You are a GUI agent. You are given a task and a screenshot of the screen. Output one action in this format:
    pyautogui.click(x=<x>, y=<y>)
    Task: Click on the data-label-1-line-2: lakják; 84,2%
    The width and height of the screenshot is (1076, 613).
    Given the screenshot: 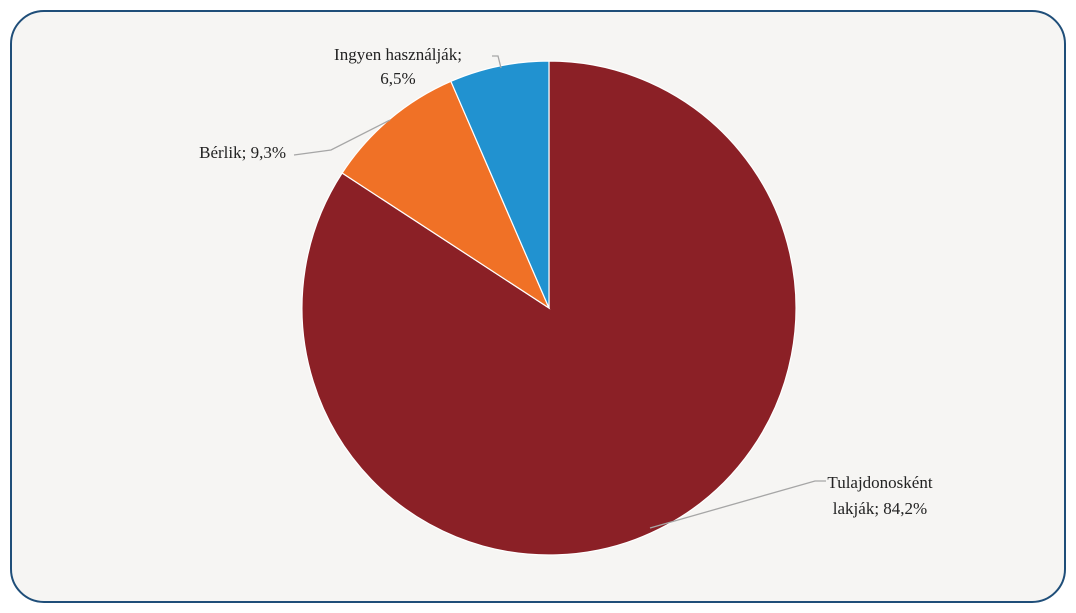 What is the action you would take?
    pyautogui.click(x=880, y=508)
    